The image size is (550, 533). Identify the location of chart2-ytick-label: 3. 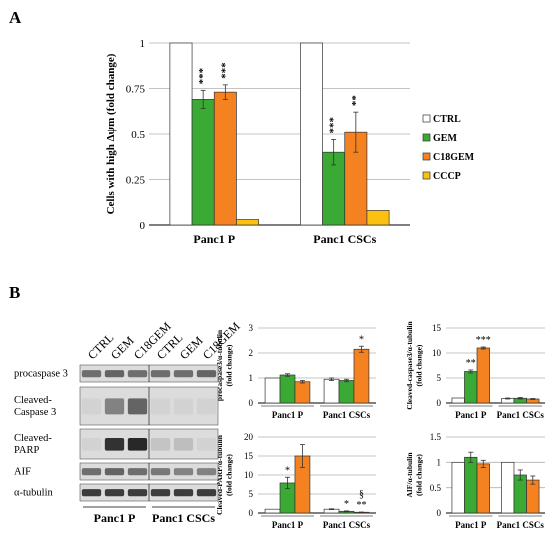
(251, 328).